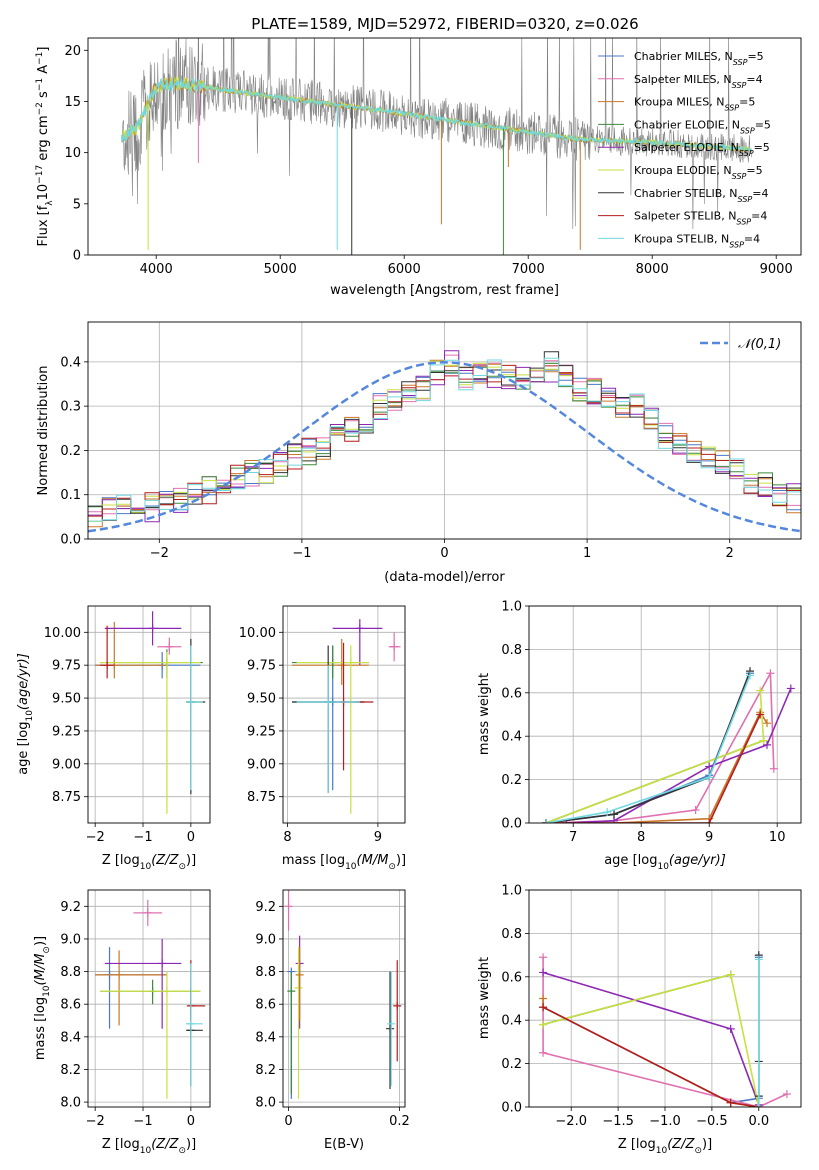 The image size is (819, 1170). Describe the element at coordinates (511, 934) in the screenshot. I see `y-tick-label: 0.8` at that location.